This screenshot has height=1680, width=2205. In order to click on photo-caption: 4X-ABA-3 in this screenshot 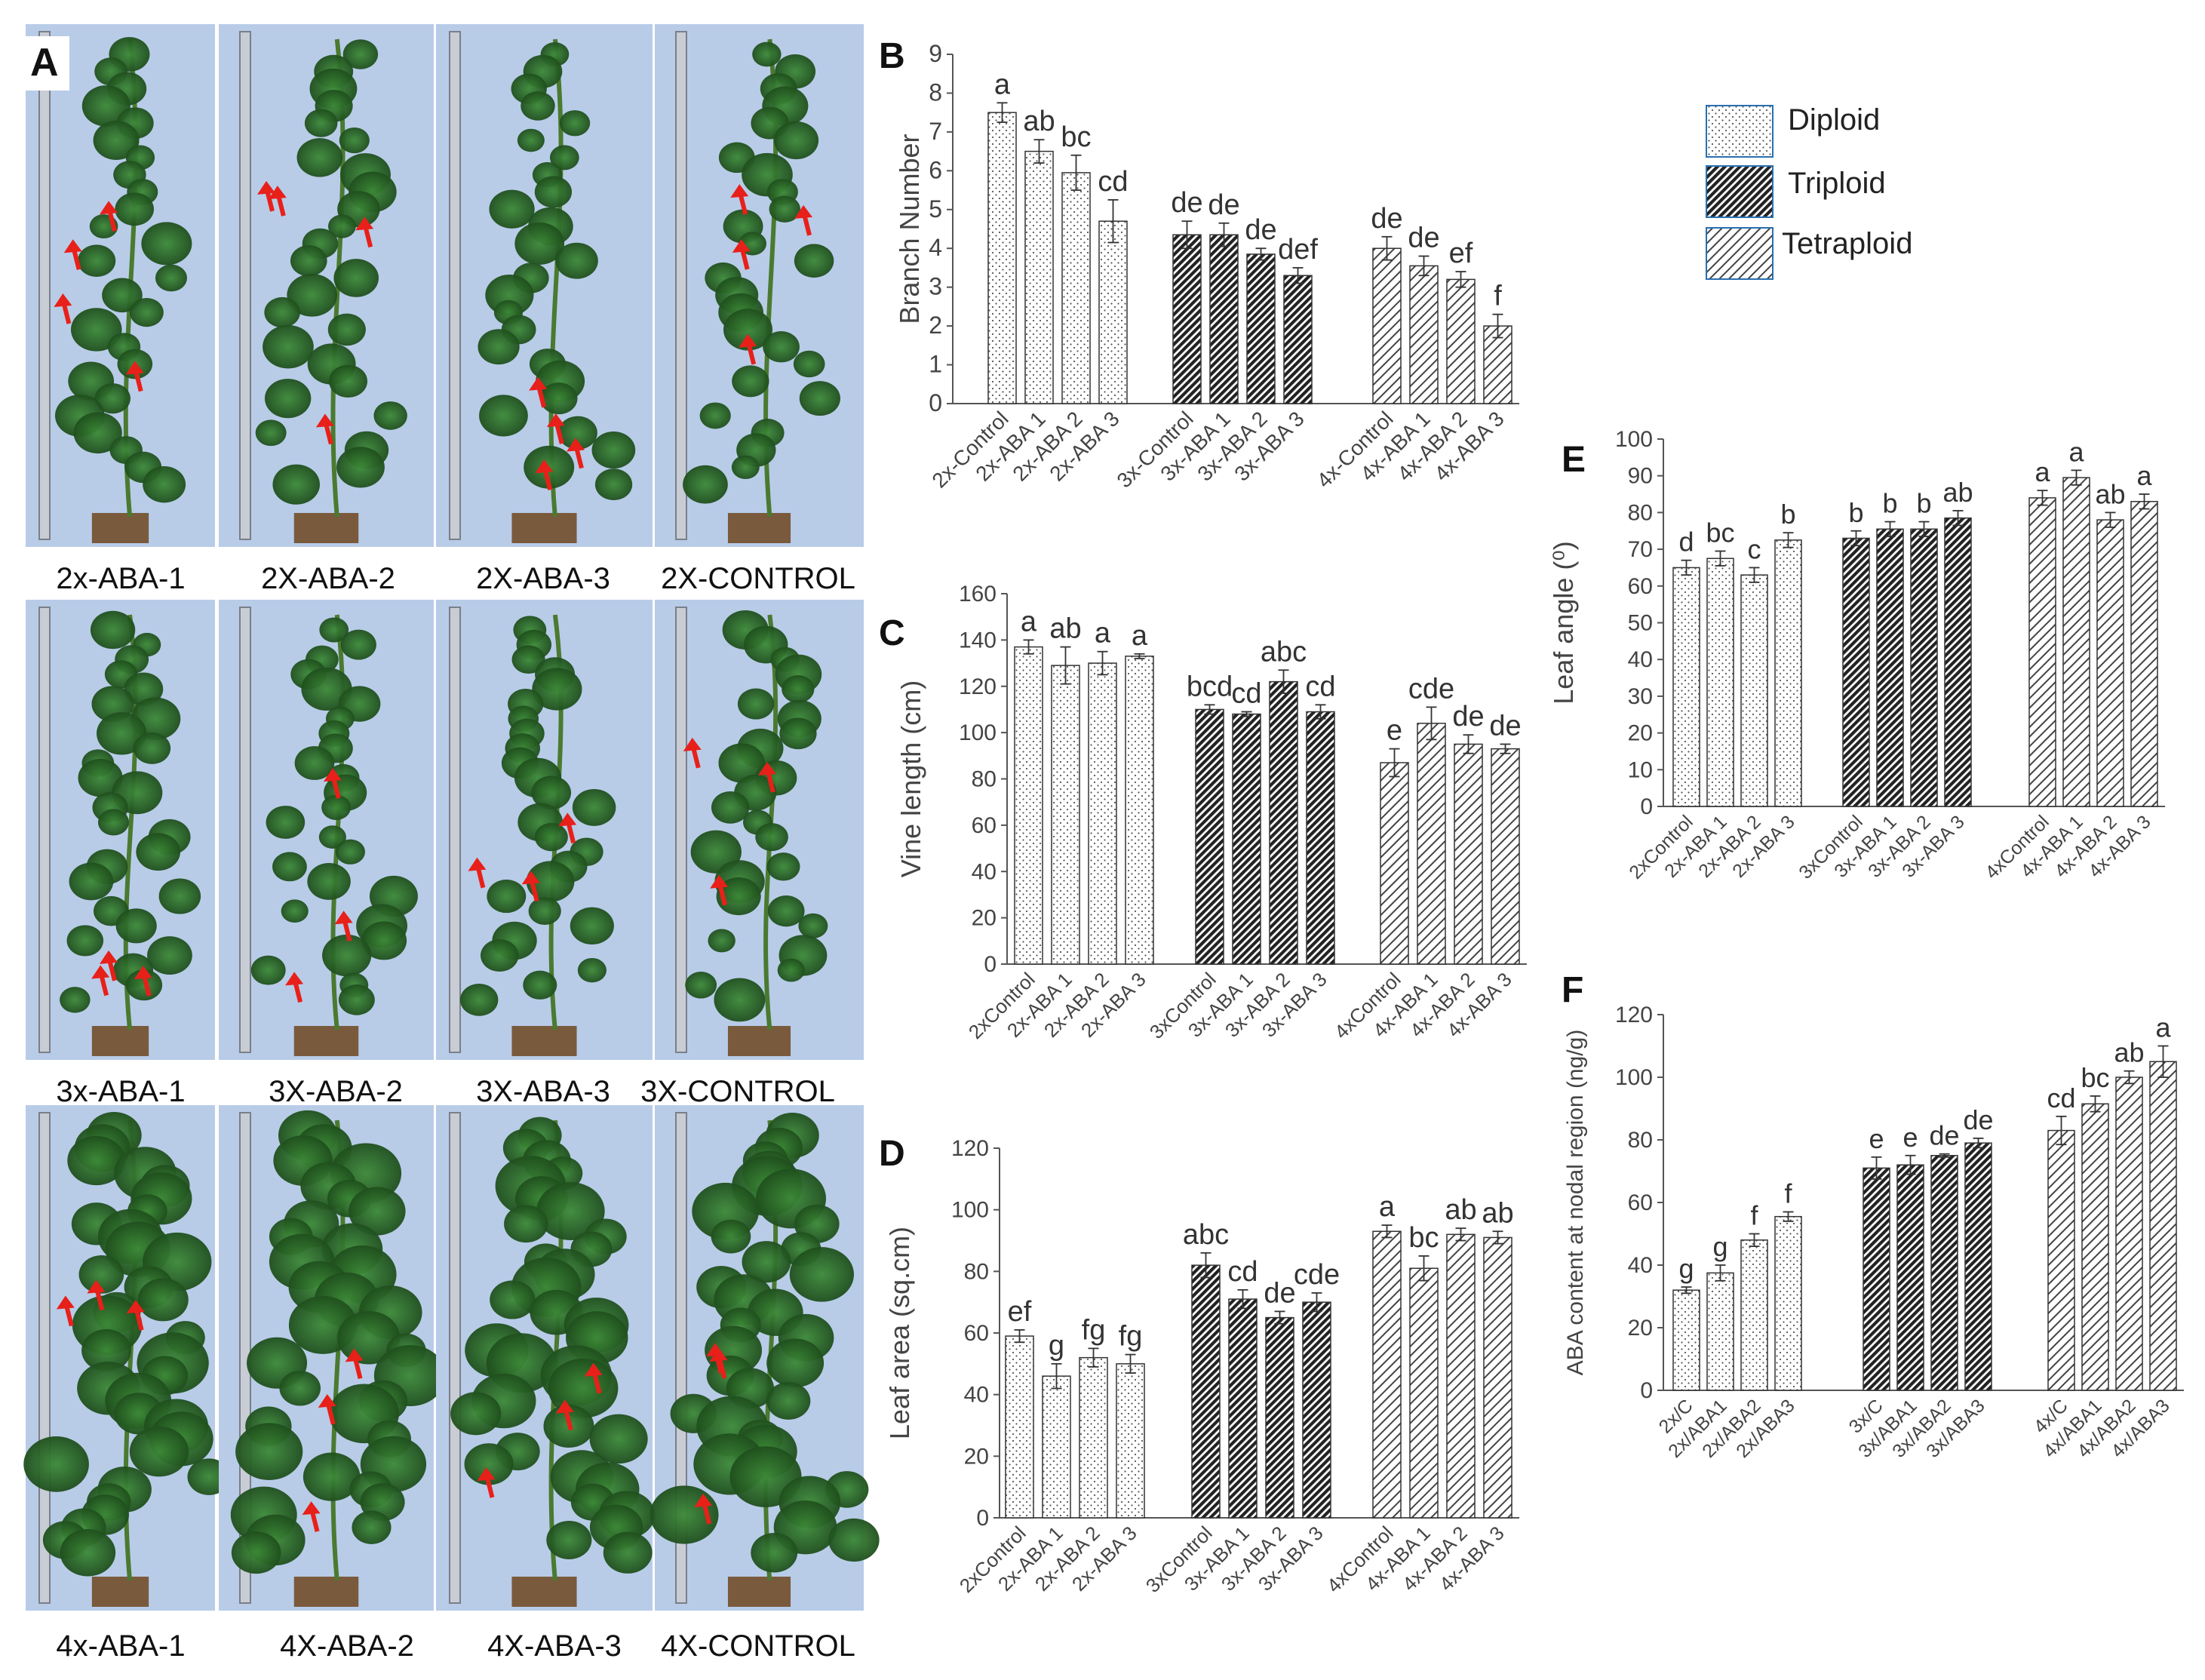, I will do `click(554, 1646)`.